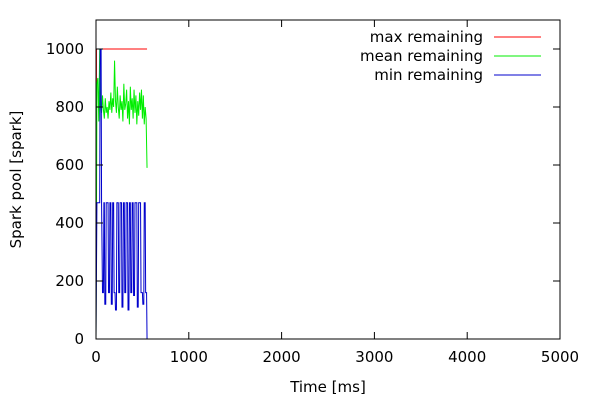 The height and width of the screenshot is (400, 600). I want to click on legend-label: mean remaining, so click(421, 56).